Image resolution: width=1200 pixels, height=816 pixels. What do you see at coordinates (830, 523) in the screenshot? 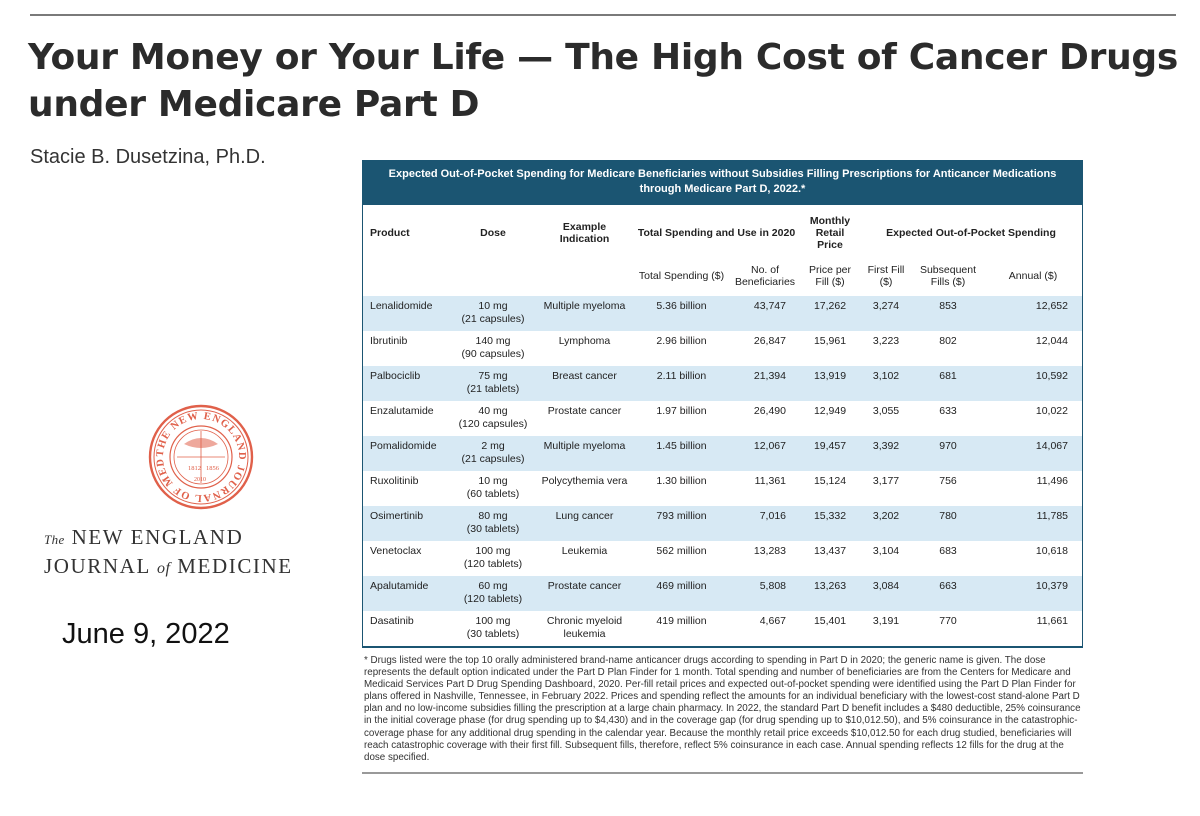
I see `cell-price-per-fill: 15,332` at bounding box center [830, 523].